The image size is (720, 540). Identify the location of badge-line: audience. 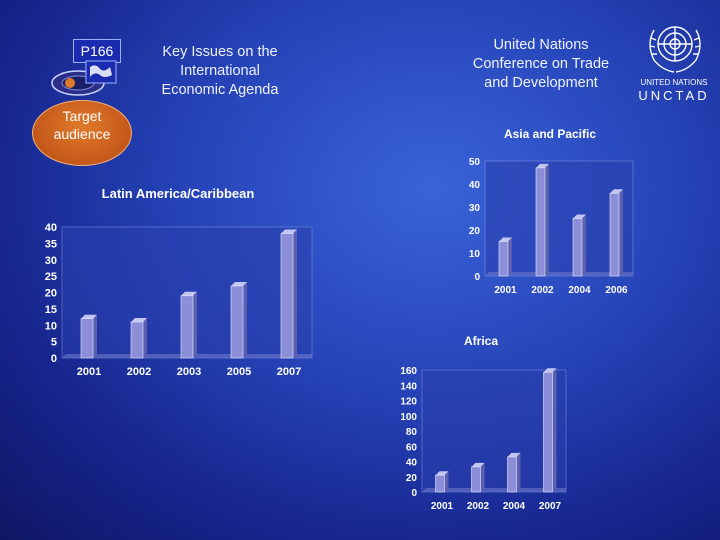
(82, 134).